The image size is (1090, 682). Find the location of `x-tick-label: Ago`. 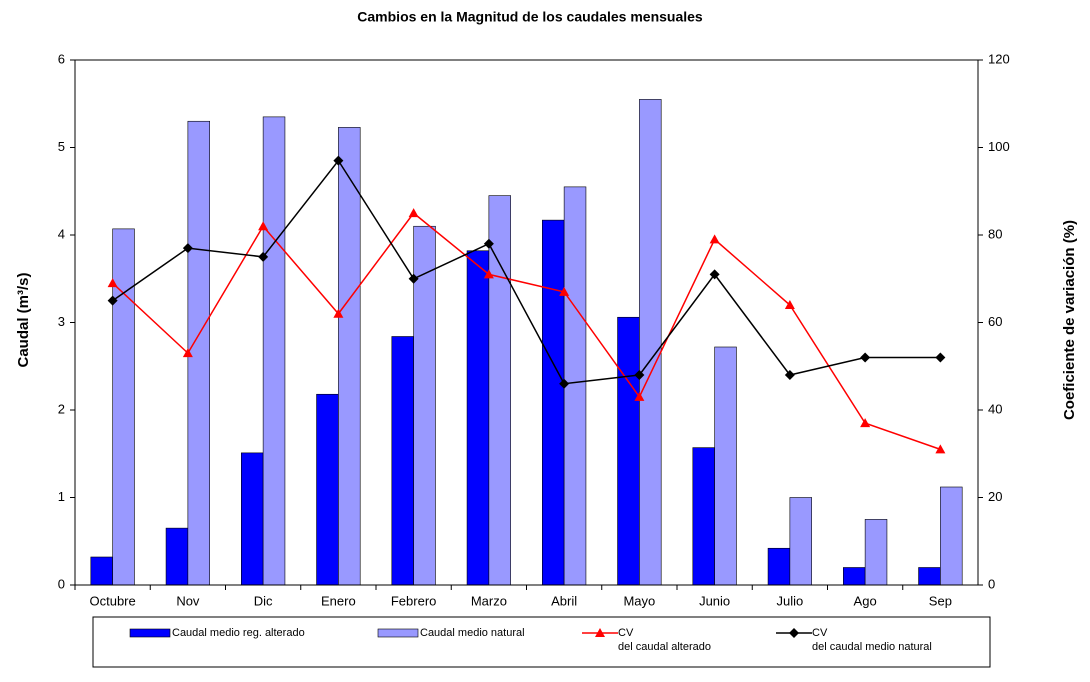

x-tick-label: Ago is located at coordinates (865, 600).